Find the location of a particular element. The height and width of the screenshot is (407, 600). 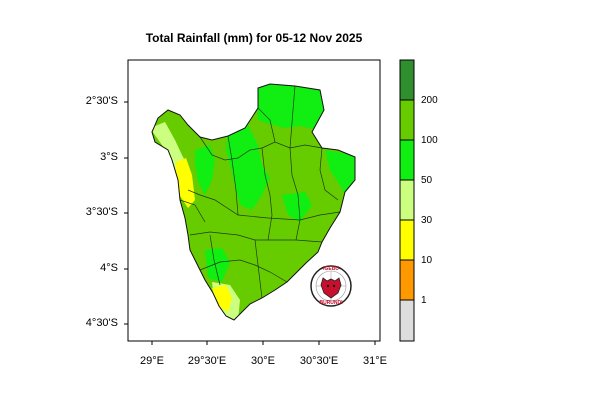

y-tick-label: 3°S is located at coordinates (109, 157).